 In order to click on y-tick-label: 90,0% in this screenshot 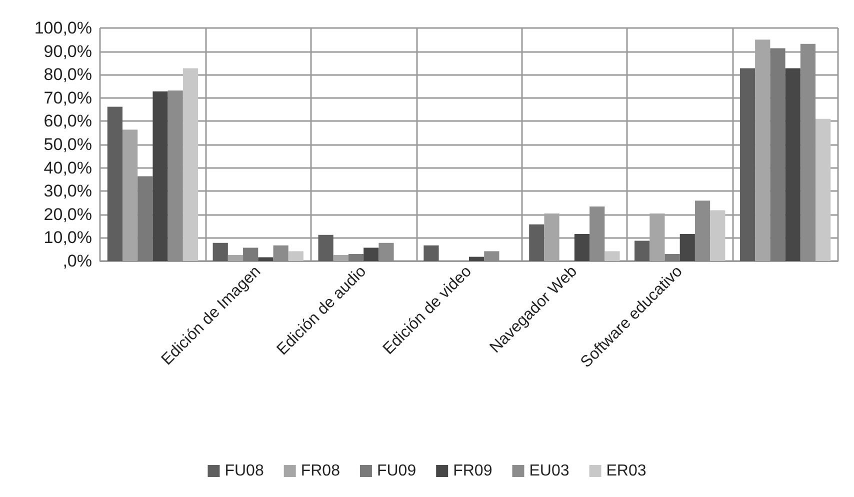, I will do `click(68, 51)`.